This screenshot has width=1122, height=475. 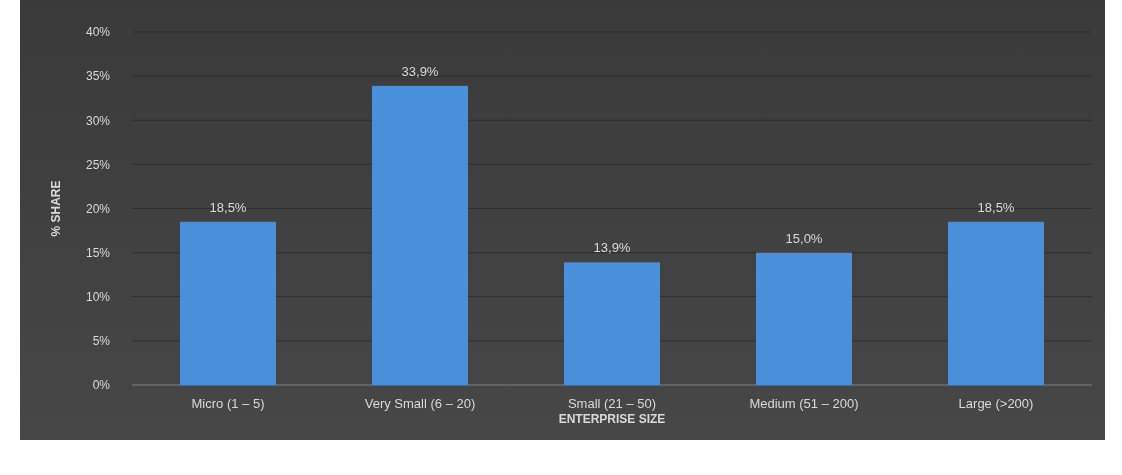 I want to click on x-axis-title: ENTERPRISE SIZE, so click(x=612, y=419).